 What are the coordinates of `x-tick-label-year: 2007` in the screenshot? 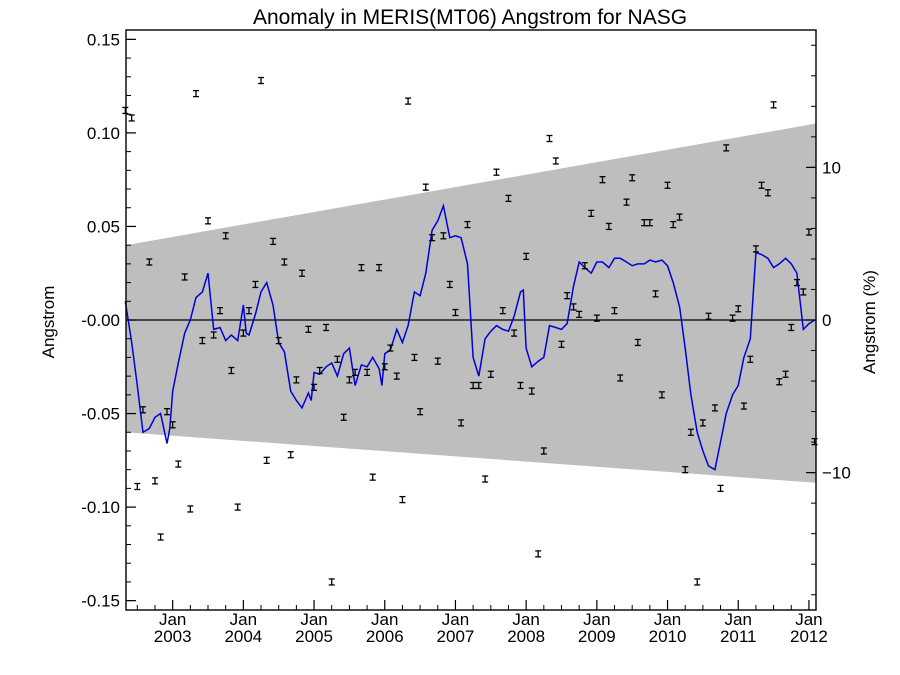 It's located at (456, 636).